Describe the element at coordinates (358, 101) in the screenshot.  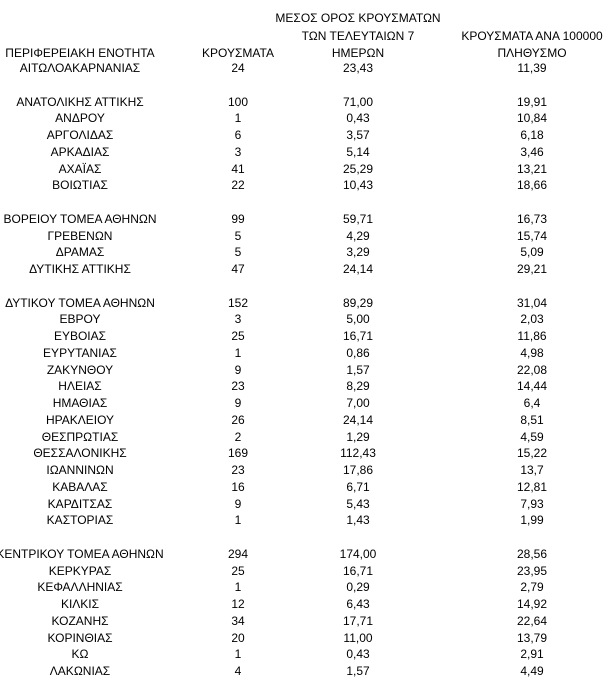
I see `weekly-average: 71,00` at that location.